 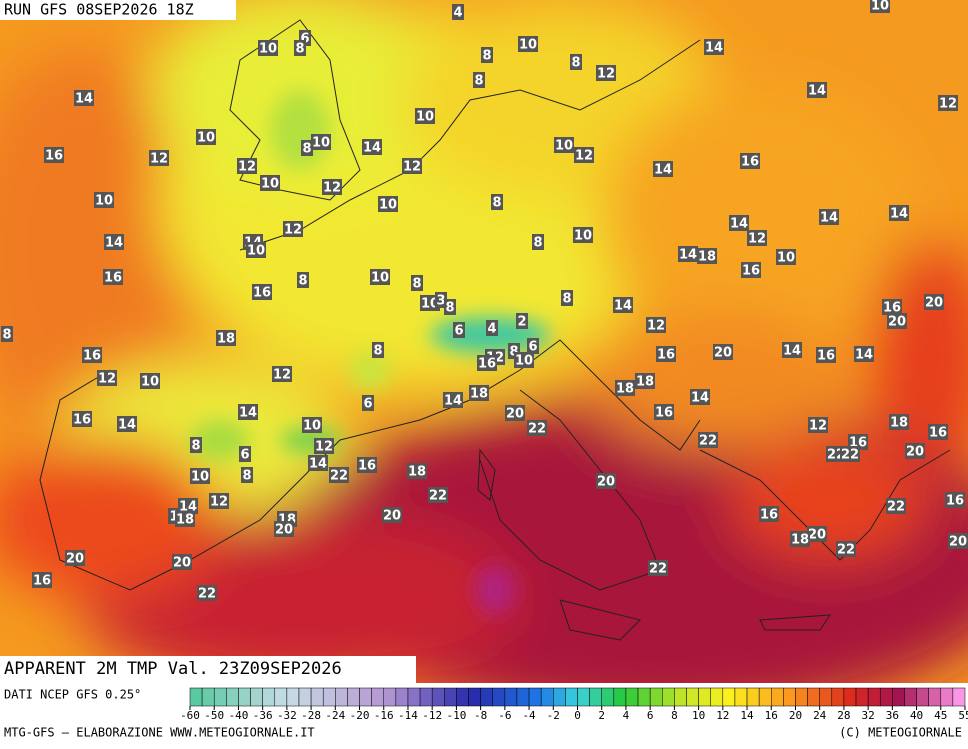 I want to click on title-box, so click(x=208, y=669).